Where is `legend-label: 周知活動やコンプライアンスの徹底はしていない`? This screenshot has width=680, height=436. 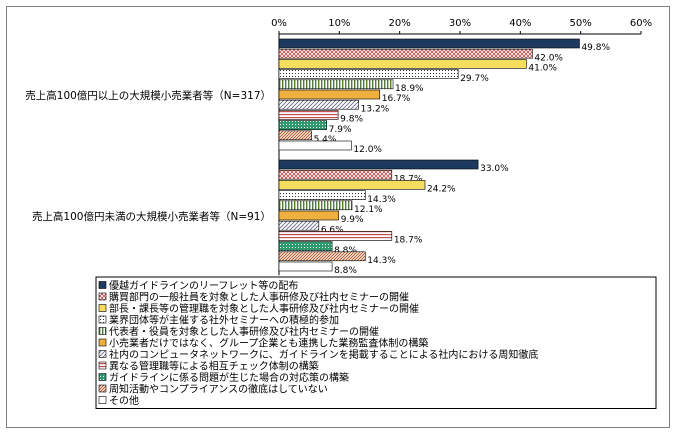
legend-label: 周知活動やコンプライアンスの徹底はしていない is located at coordinates (218, 389).